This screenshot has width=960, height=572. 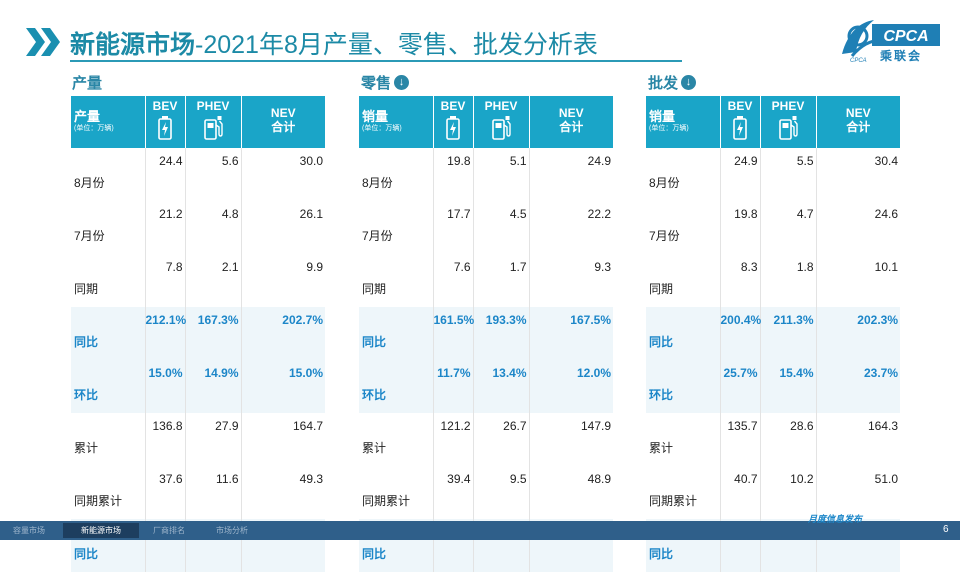 I want to click on bev-value: 136.8, so click(x=164, y=439).